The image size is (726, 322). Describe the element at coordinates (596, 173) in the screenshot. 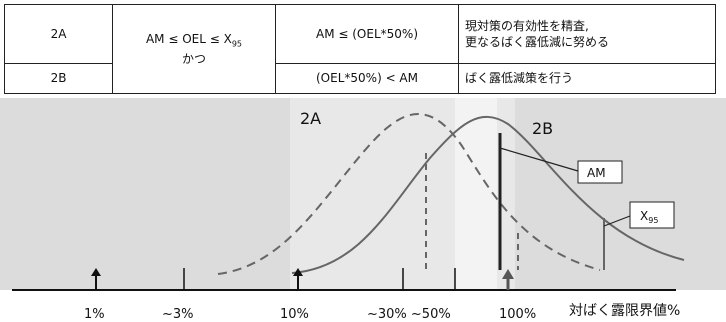

I see `am-callout-label: AM` at that location.